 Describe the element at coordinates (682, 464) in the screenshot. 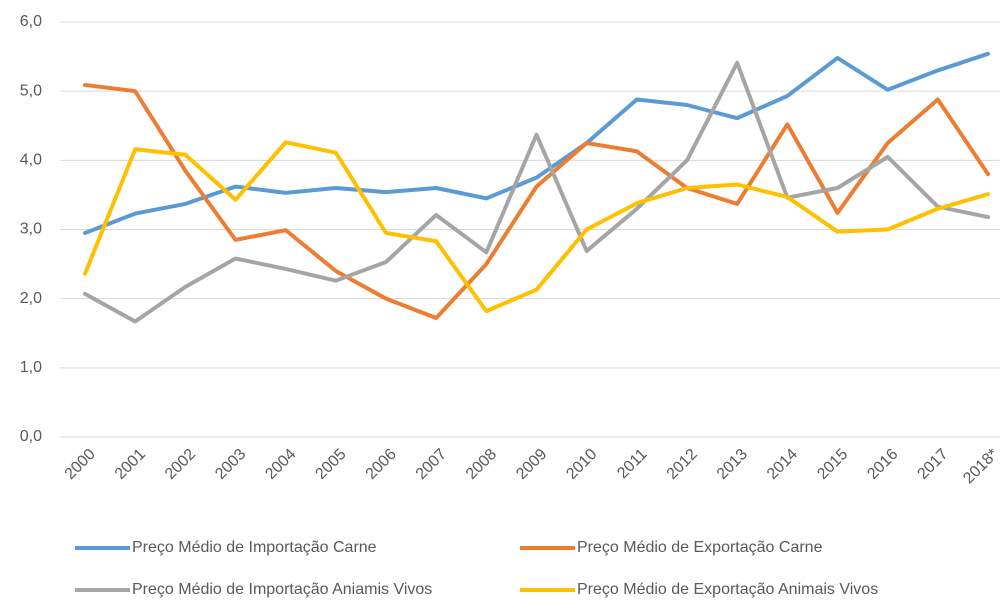

I see `x-tick-label: 2012` at that location.